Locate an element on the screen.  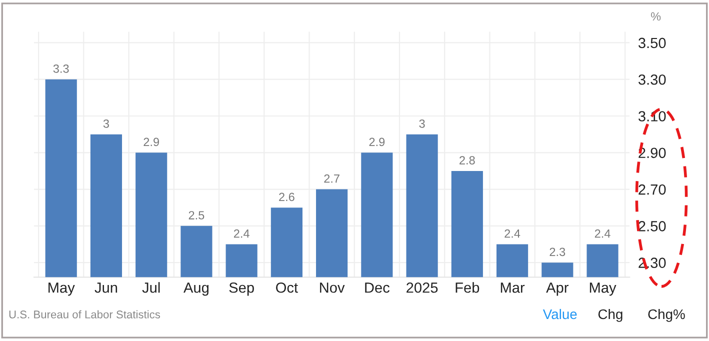
x-tick-label: Nov is located at coordinates (332, 287).